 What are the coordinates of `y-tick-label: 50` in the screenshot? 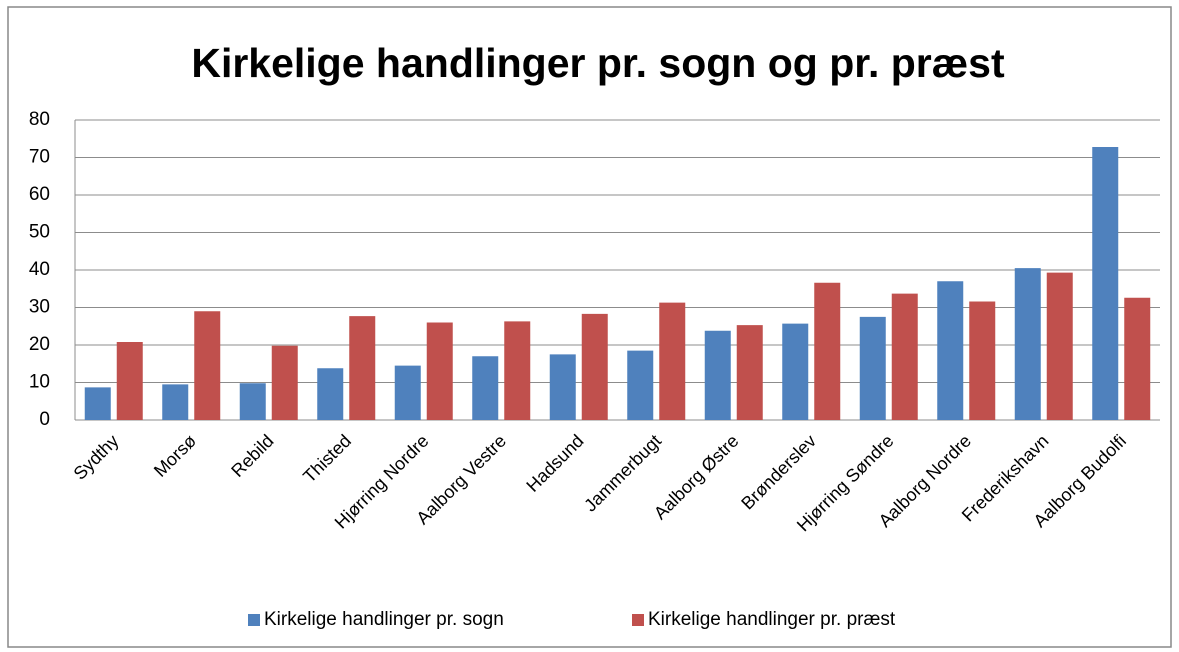 It's located at (39, 232).